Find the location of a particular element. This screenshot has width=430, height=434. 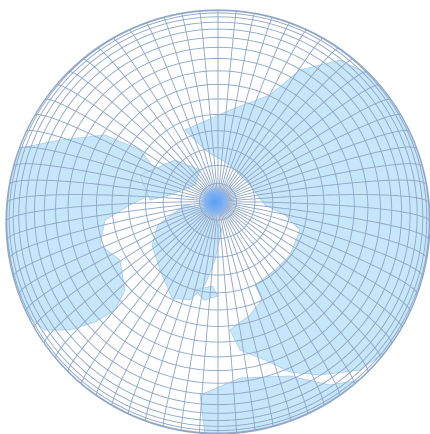

north-pole-highlight is located at coordinates (215, 202).